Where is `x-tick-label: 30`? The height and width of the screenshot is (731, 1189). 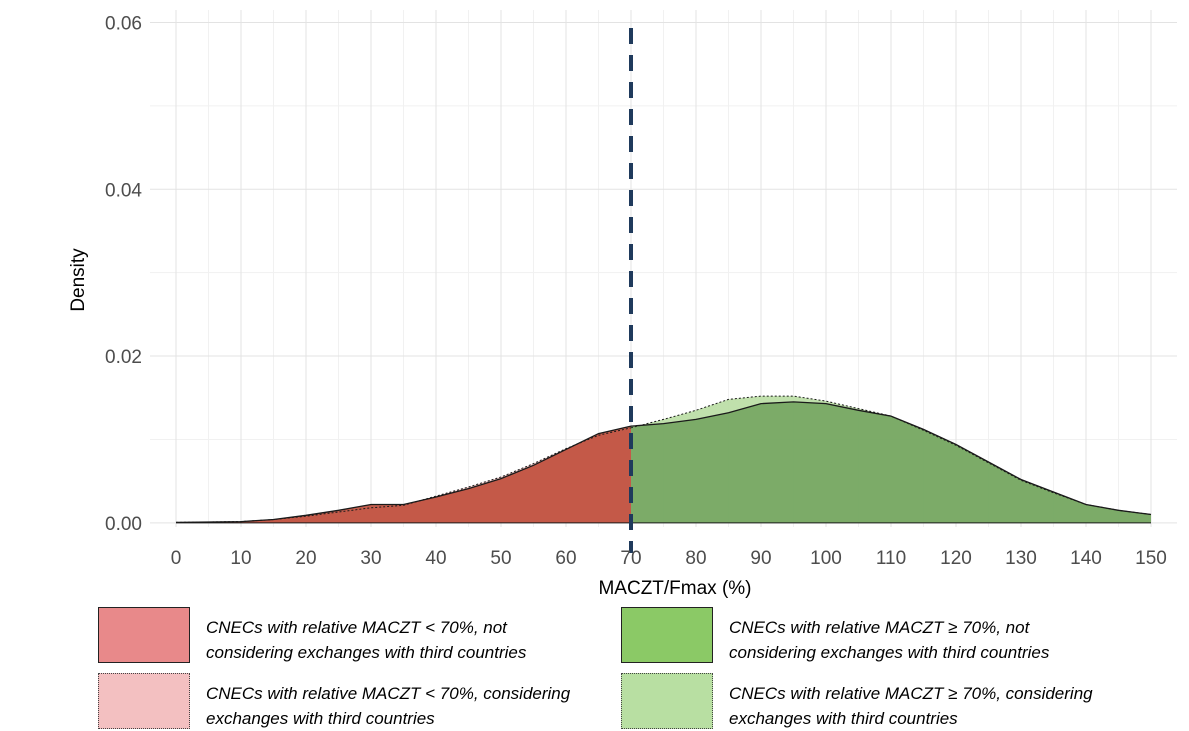 x-tick-label: 30 is located at coordinates (370, 558).